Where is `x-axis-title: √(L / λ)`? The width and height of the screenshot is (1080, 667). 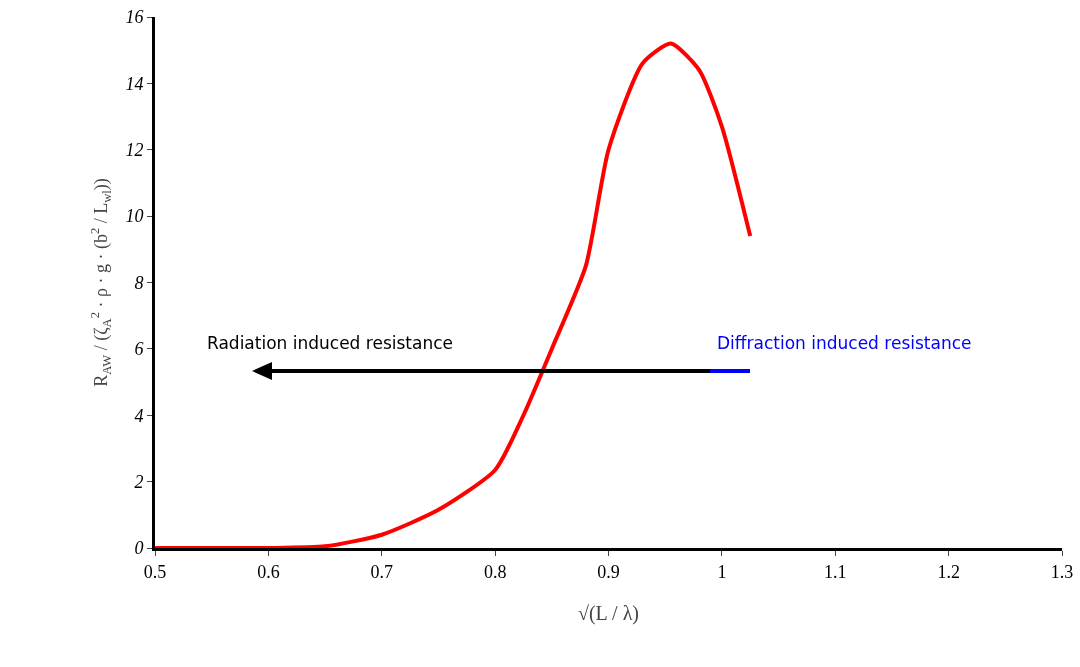
x-axis-title: √(L / λ) is located at coordinates (608, 613).